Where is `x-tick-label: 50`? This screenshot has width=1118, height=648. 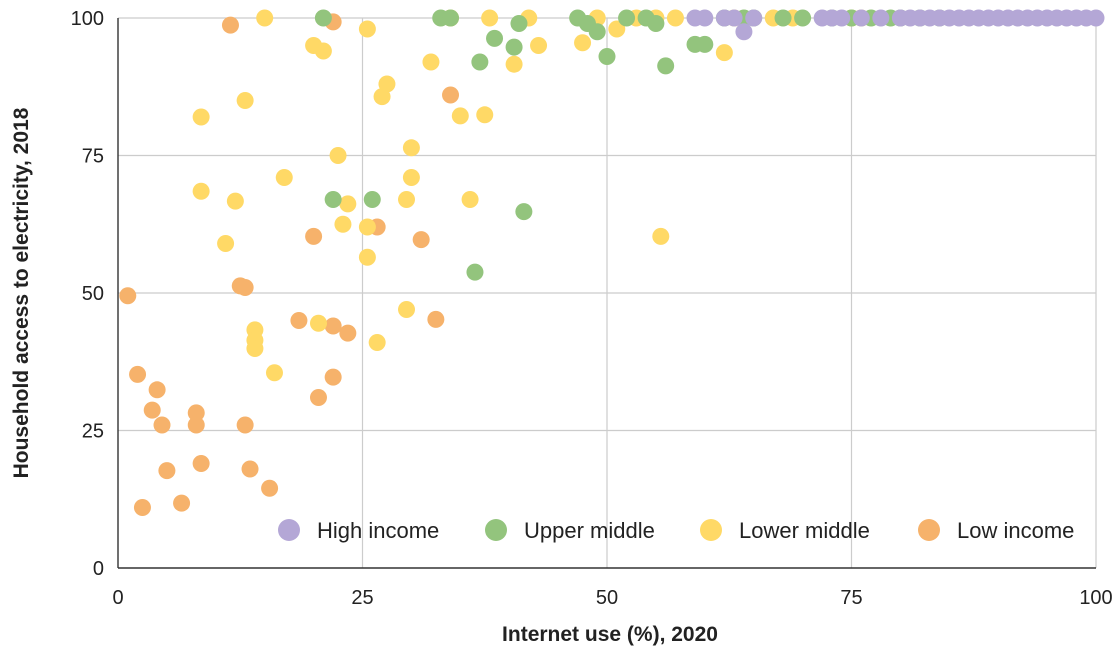 x-tick-label: 50 is located at coordinates (607, 598).